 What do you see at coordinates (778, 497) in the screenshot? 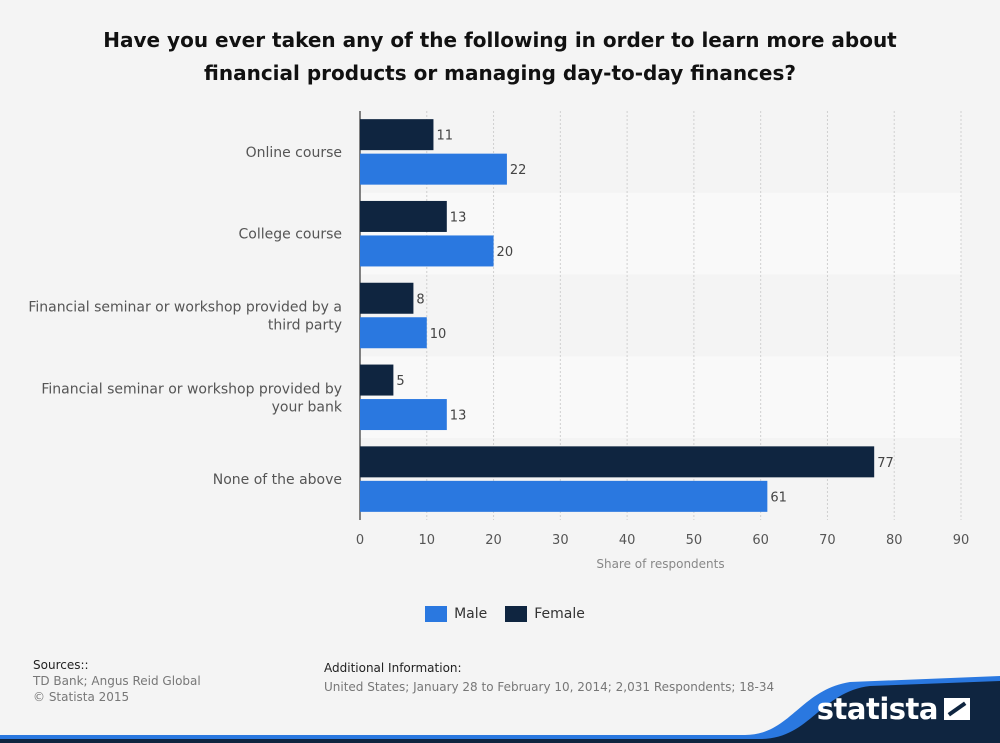
I see `data-label-male: 61` at bounding box center [778, 497].